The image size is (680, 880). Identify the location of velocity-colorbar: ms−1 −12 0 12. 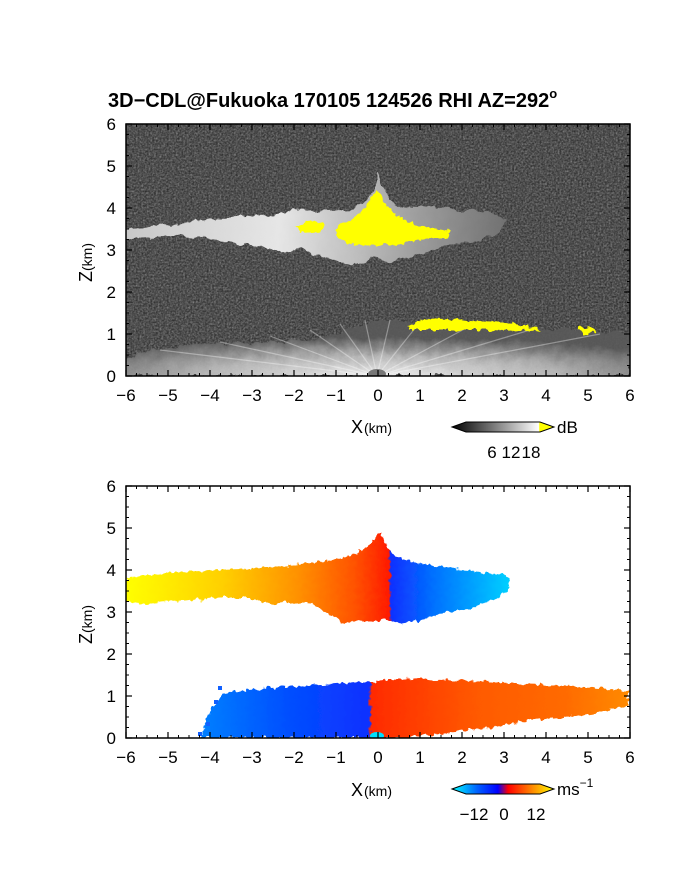
(522, 800).